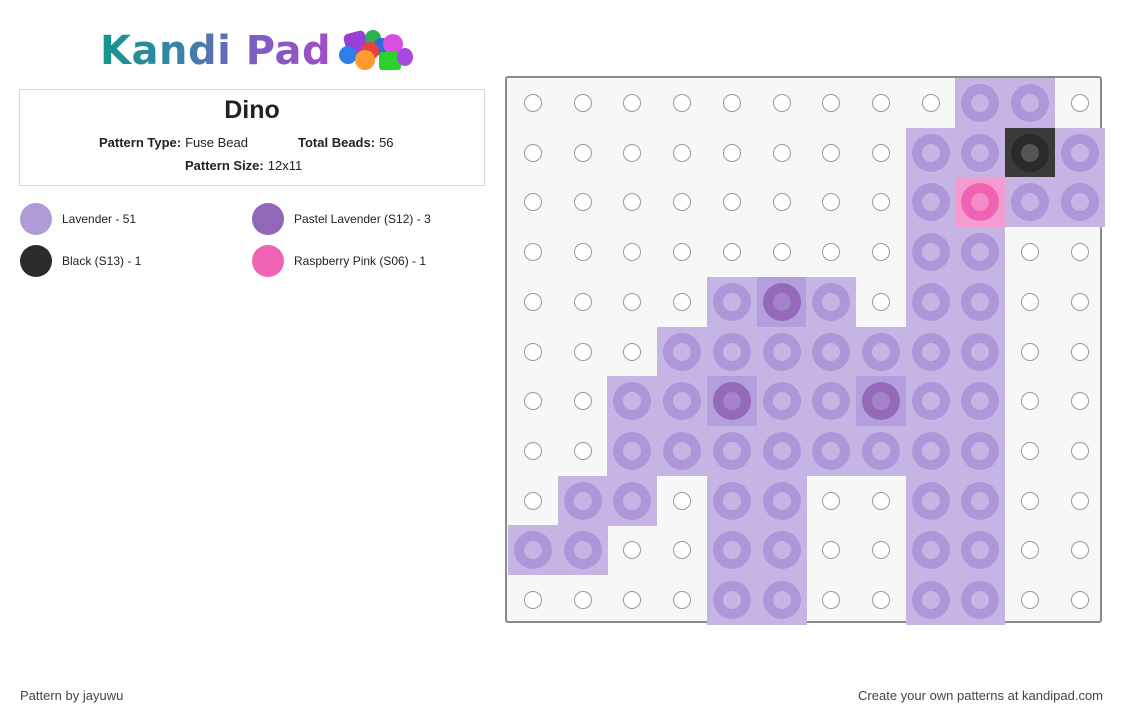 Image resolution: width=1124 pixels, height=720 pixels. Describe the element at coordinates (386, 142) in the screenshot. I see `total-beads-value: 56` at that location.